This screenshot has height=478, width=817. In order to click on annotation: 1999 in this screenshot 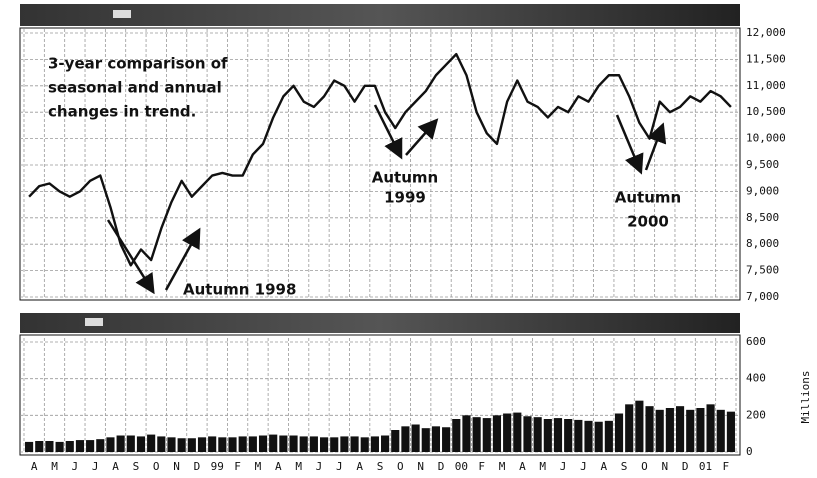, I will do `click(405, 198)`.